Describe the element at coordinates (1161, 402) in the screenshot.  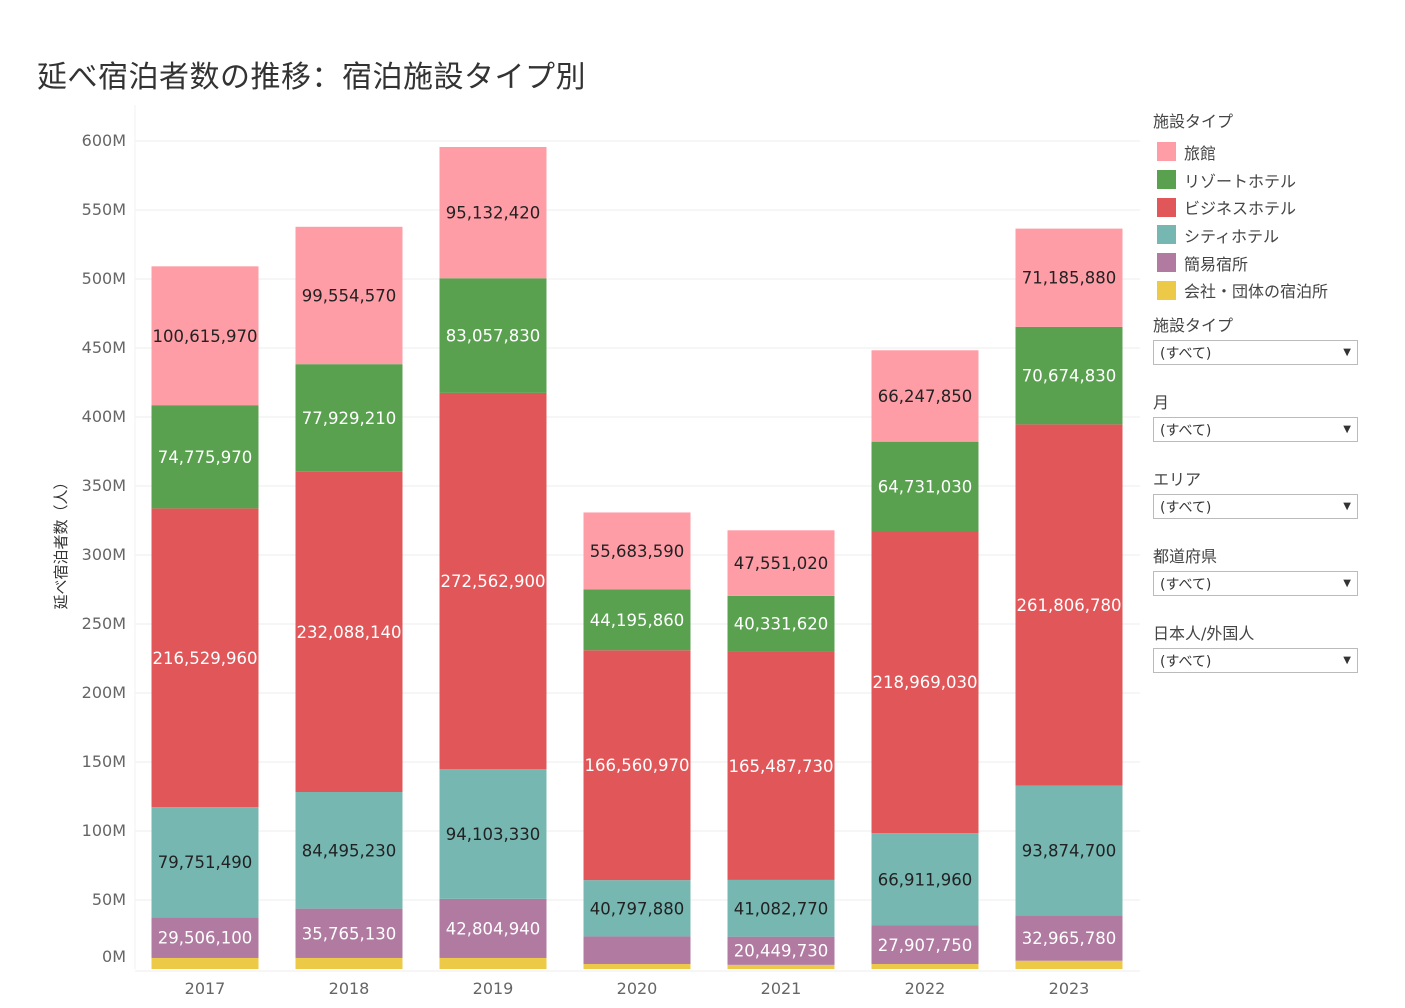
I see `filter-label: 月` at that location.